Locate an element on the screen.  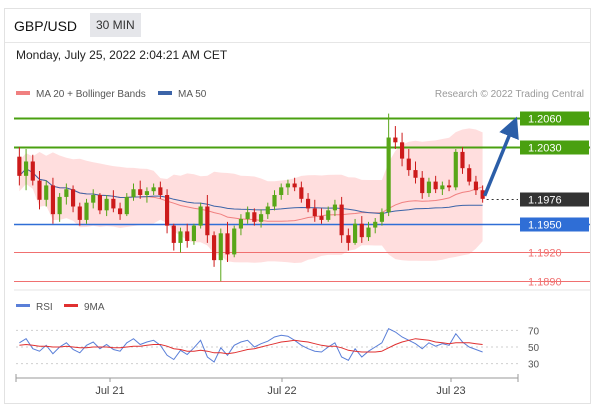
chart-datetime: Monday, July 25, 2022 2:04:21 AM CET is located at coordinates (122, 55).